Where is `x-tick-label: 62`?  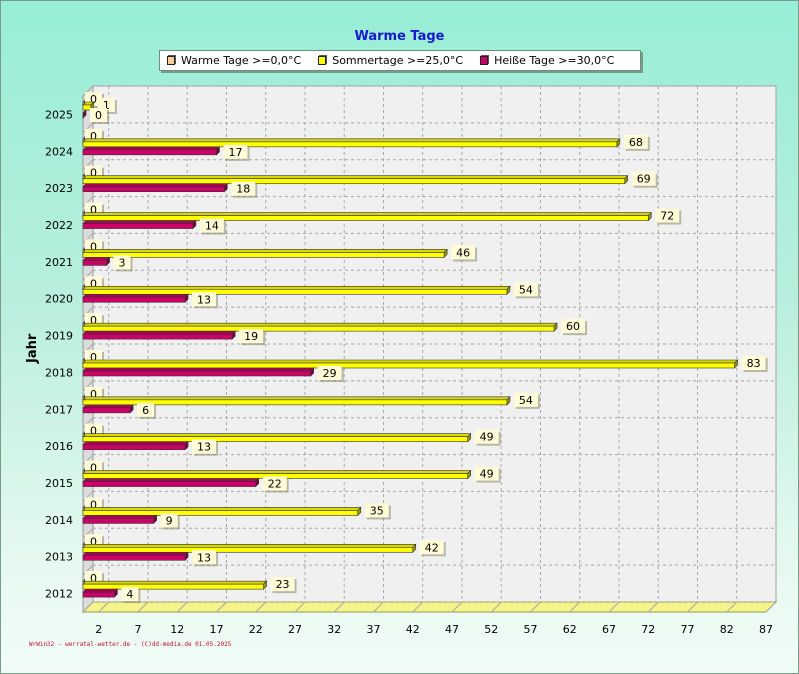 x-tick-label: 62 is located at coordinates (570, 629).